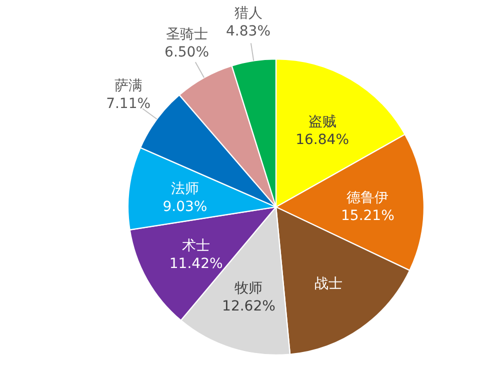 The height and width of the screenshot is (366, 500). Describe the element at coordinates (323, 140) in the screenshot. I see `data-label: 16.84%` at that location.